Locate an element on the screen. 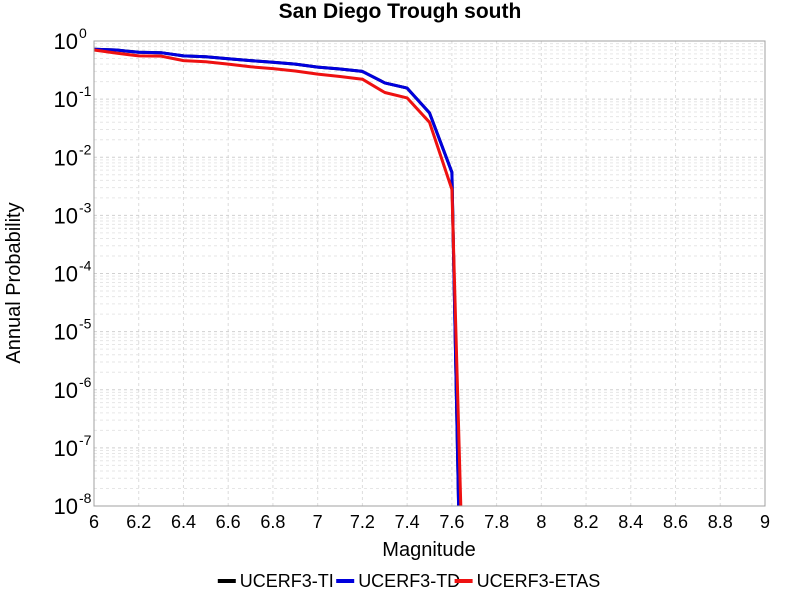 Image resolution: width=800 pixels, height=600 pixels. y-tick-exponent: -1 is located at coordinates (85, 91).